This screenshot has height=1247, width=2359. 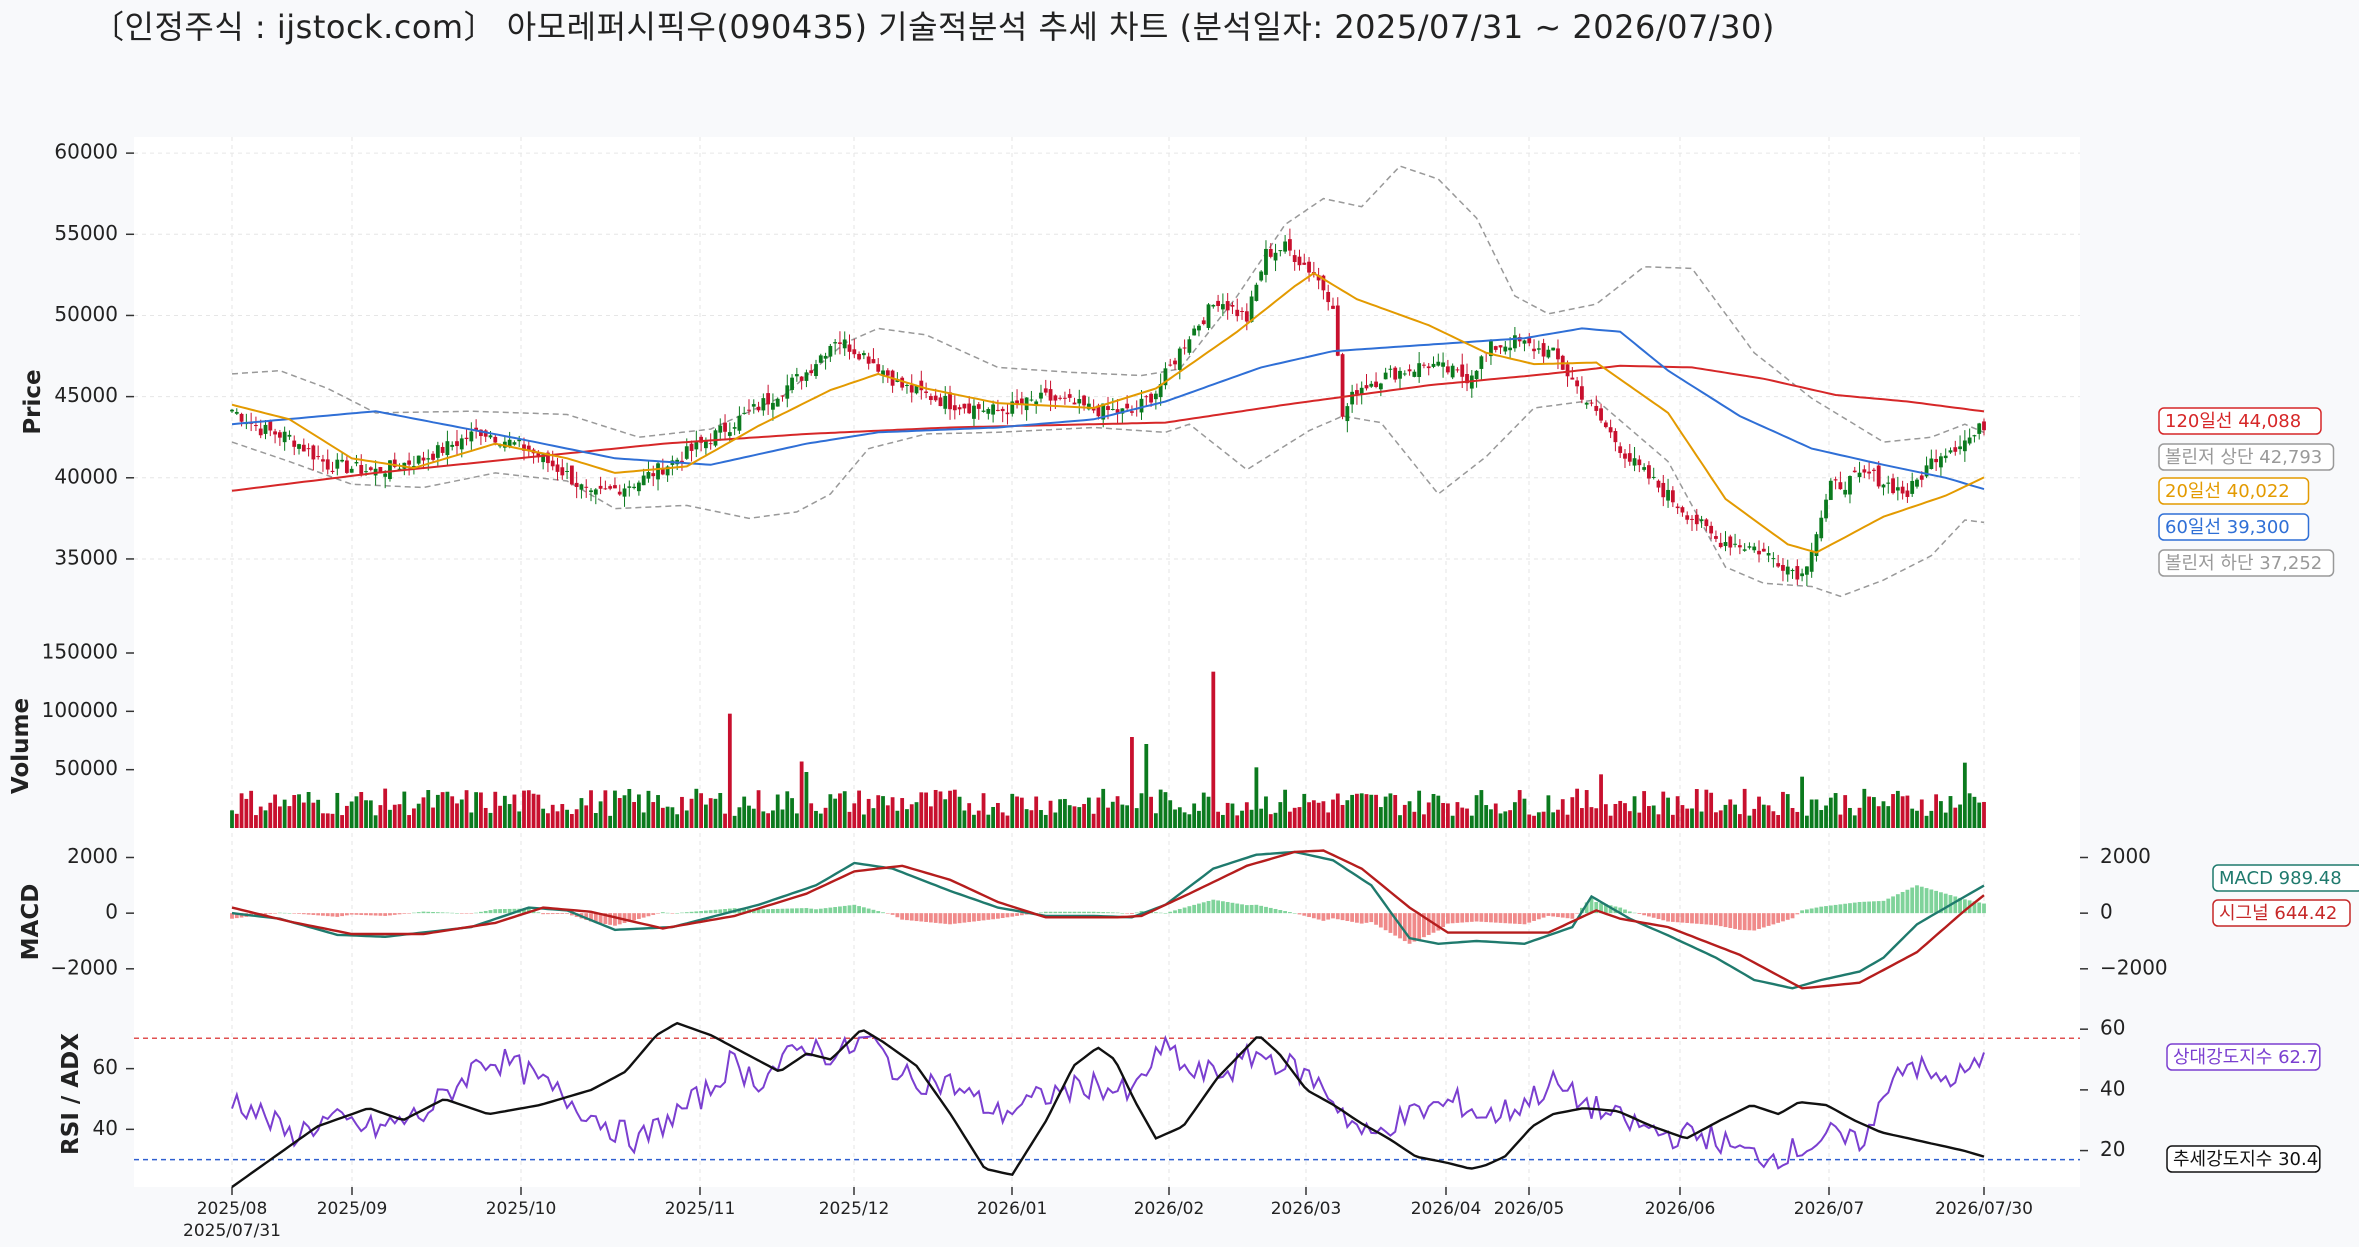 What do you see at coordinates (1984, 1209) in the screenshot?
I see `x-tick-label: 2026/07/30` at bounding box center [1984, 1209].